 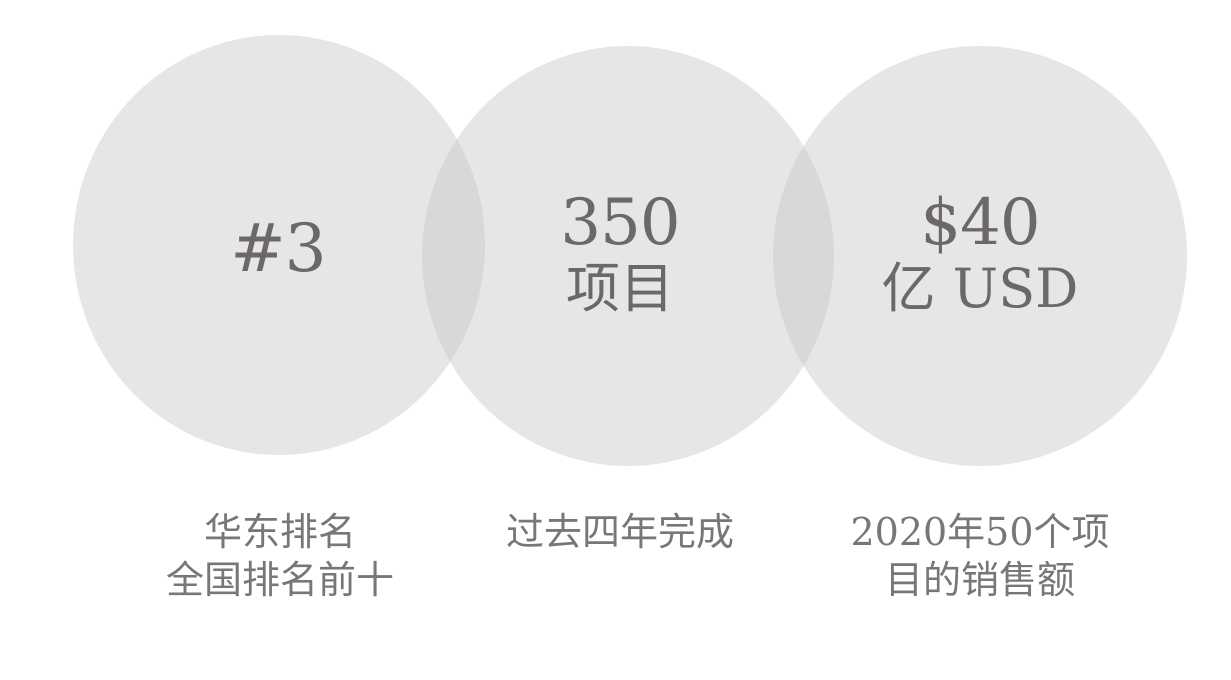 I want to click on stat-ranking-value: #3, so click(x=278, y=248).